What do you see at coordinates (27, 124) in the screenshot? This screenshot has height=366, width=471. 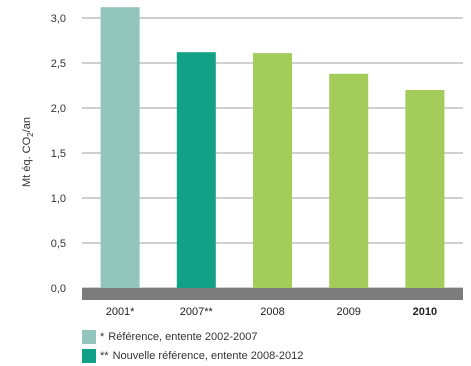 I see `y-axis-label-unit: /an` at bounding box center [27, 124].